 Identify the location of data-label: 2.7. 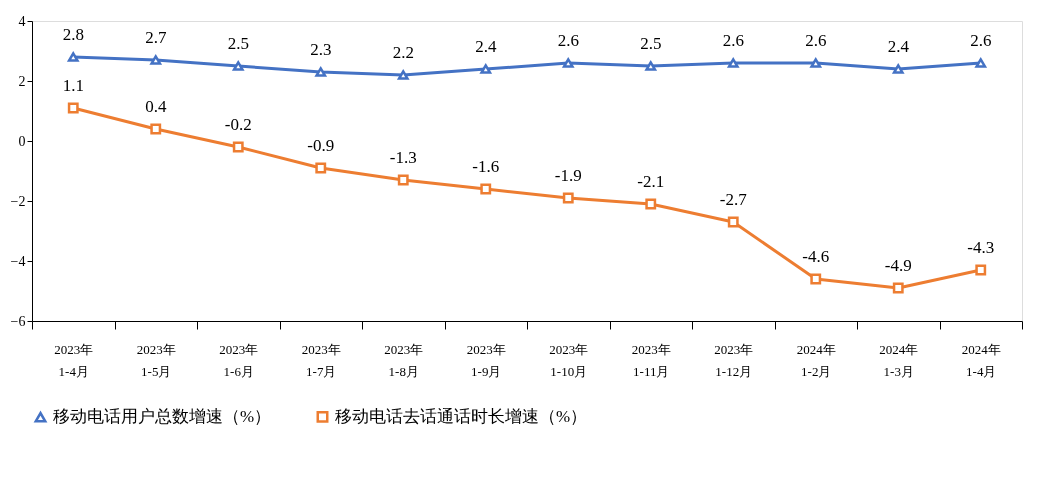
(156, 37).